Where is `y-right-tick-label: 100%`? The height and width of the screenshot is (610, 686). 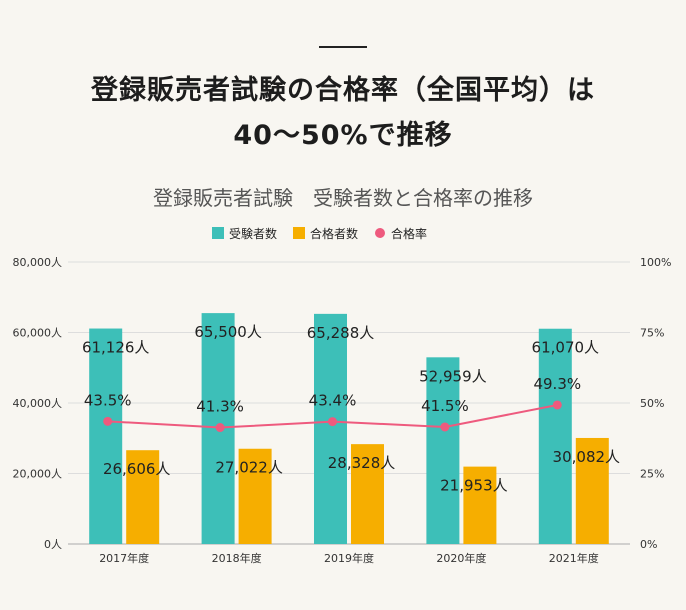 y-right-tick-label: 100% is located at coordinates (655, 262).